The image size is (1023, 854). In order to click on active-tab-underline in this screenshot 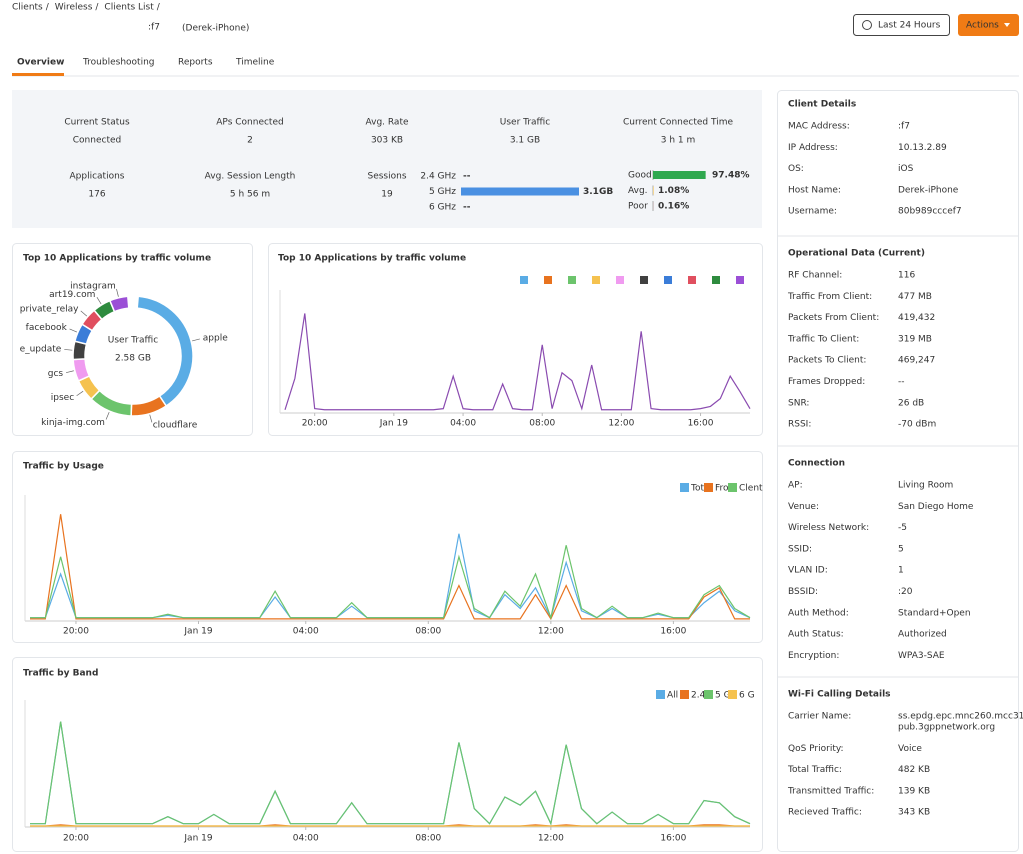, I will do `click(38, 74)`.